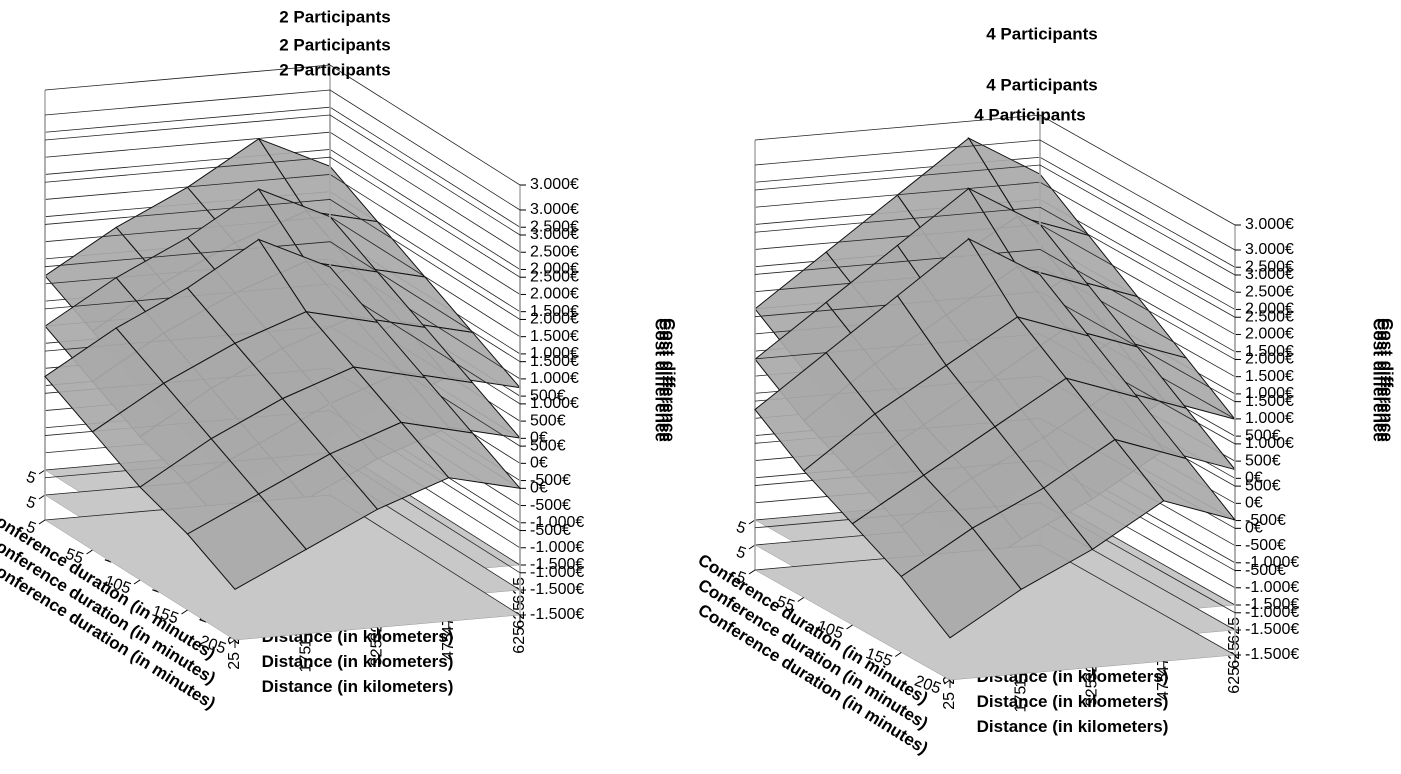 The image size is (1401, 774). I want to click on y-tick-label: 175, so click(1020, 699).